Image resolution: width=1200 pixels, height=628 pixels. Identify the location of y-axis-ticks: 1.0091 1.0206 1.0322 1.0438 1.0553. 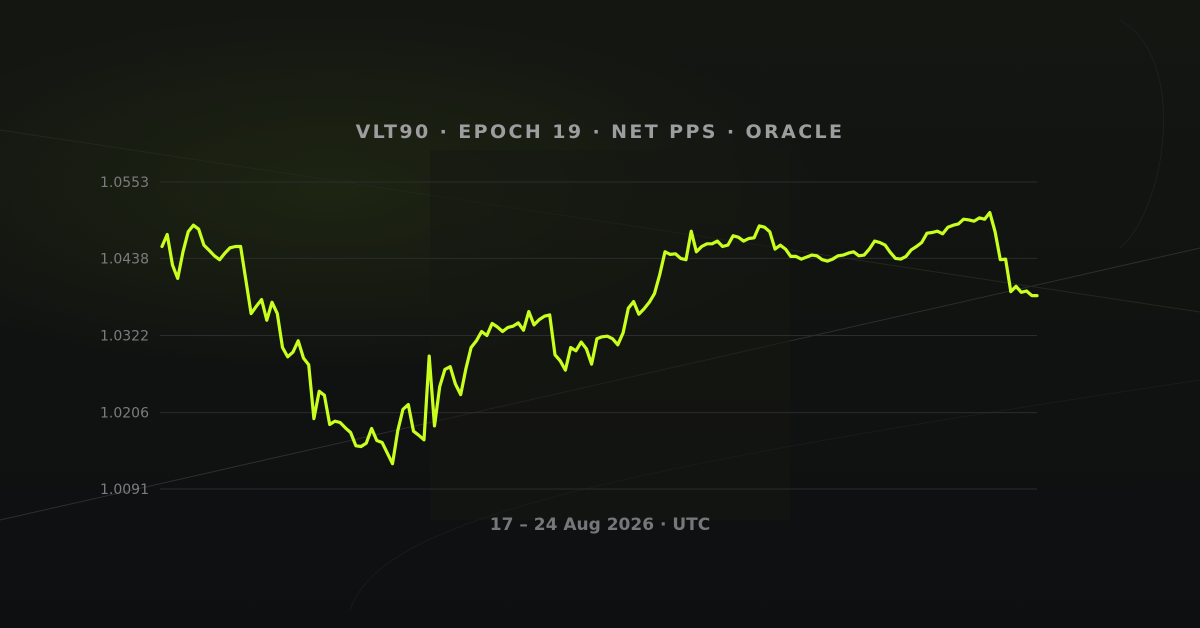
(124, 336).